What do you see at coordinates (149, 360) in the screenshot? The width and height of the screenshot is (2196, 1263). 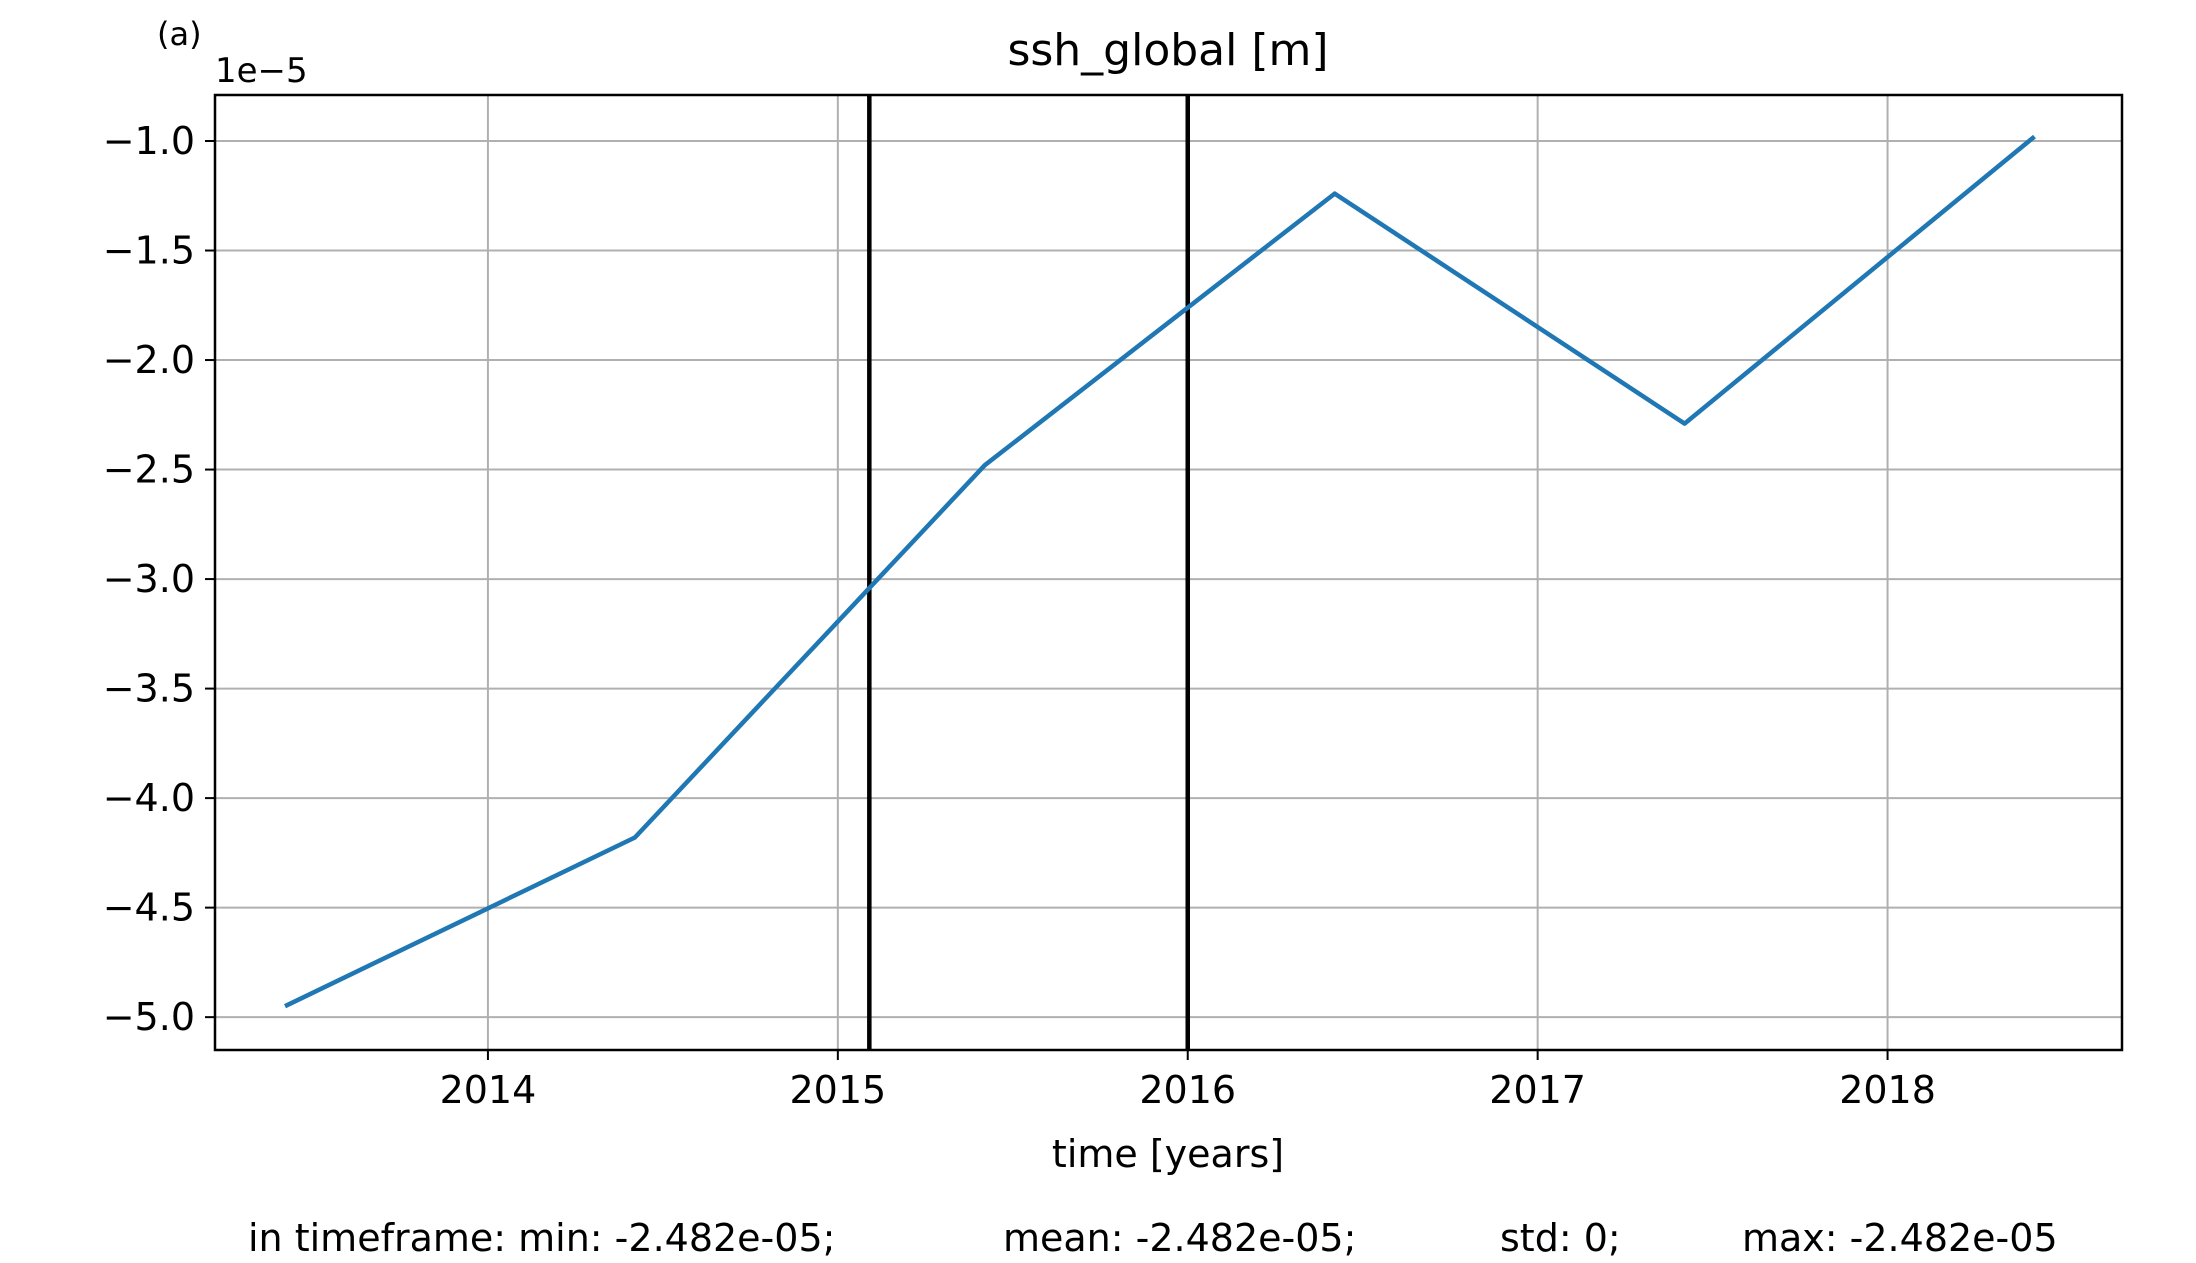 I see `y-tick-label: −2.0` at bounding box center [149, 360].